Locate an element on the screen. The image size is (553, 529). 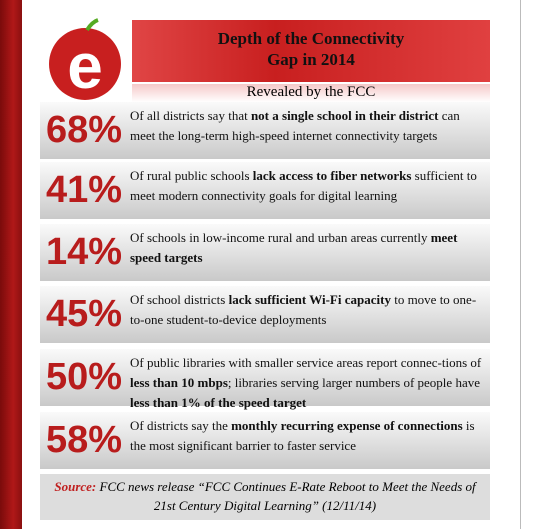
stat-bold: lack sufficient Wi-Fi capacity is located at coordinates (309, 299).